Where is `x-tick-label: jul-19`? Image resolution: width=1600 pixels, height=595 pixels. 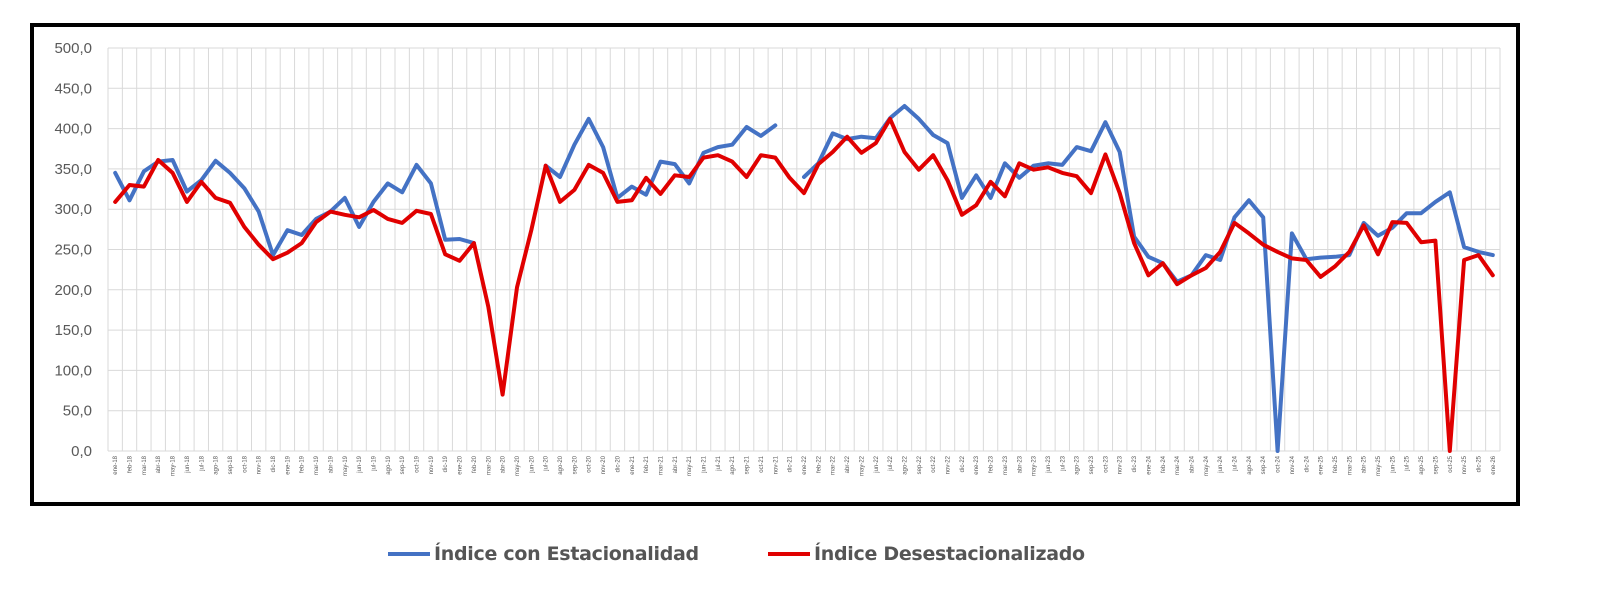 x-tick-label: jul-19 is located at coordinates (374, 463).